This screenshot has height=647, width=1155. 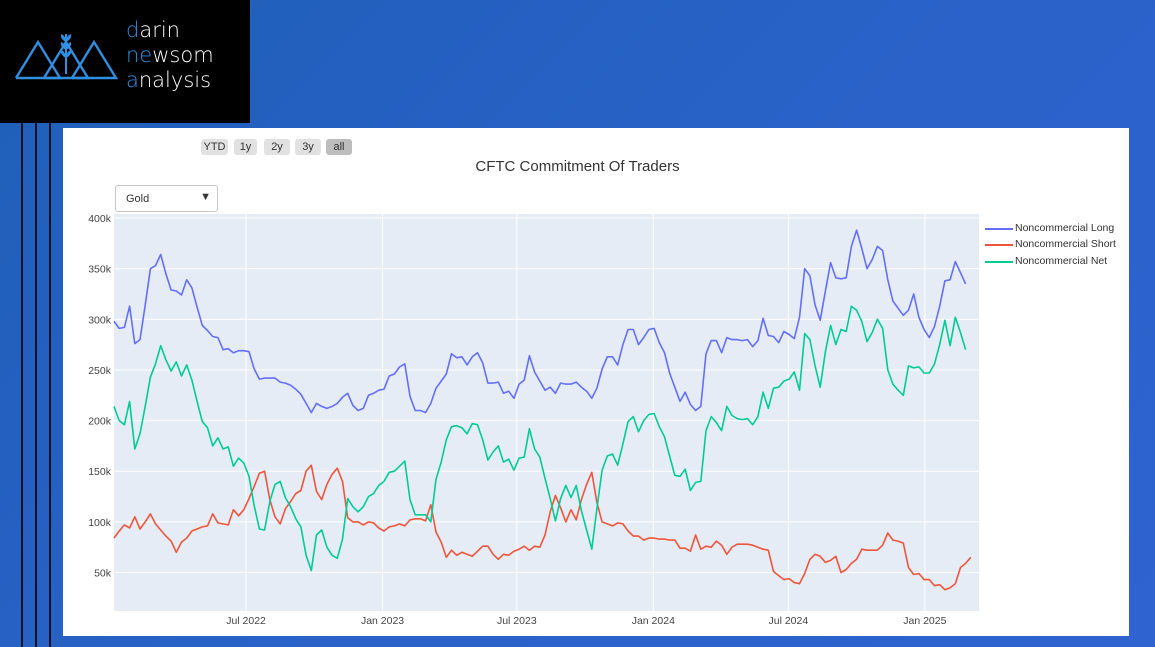 What do you see at coordinates (100, 320) in the screenshot?
I see `y-tick-label: 300k` at bounding box center [100, 320].